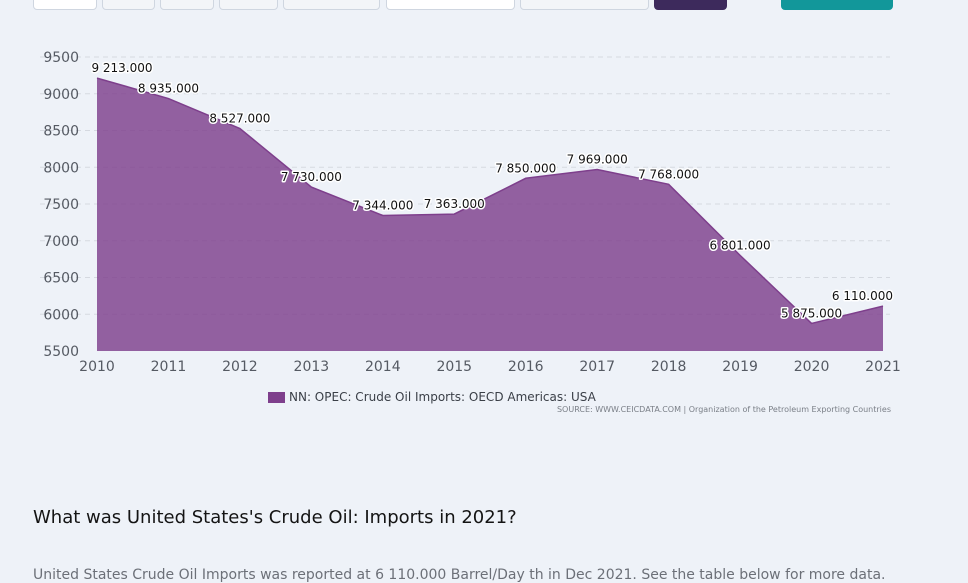 This screenshot has height=583, width=968. What do you see at coordinates (454, 204) in the screenshot?
I see `data-label: 7 363.000` at bounding box center [454, 204].